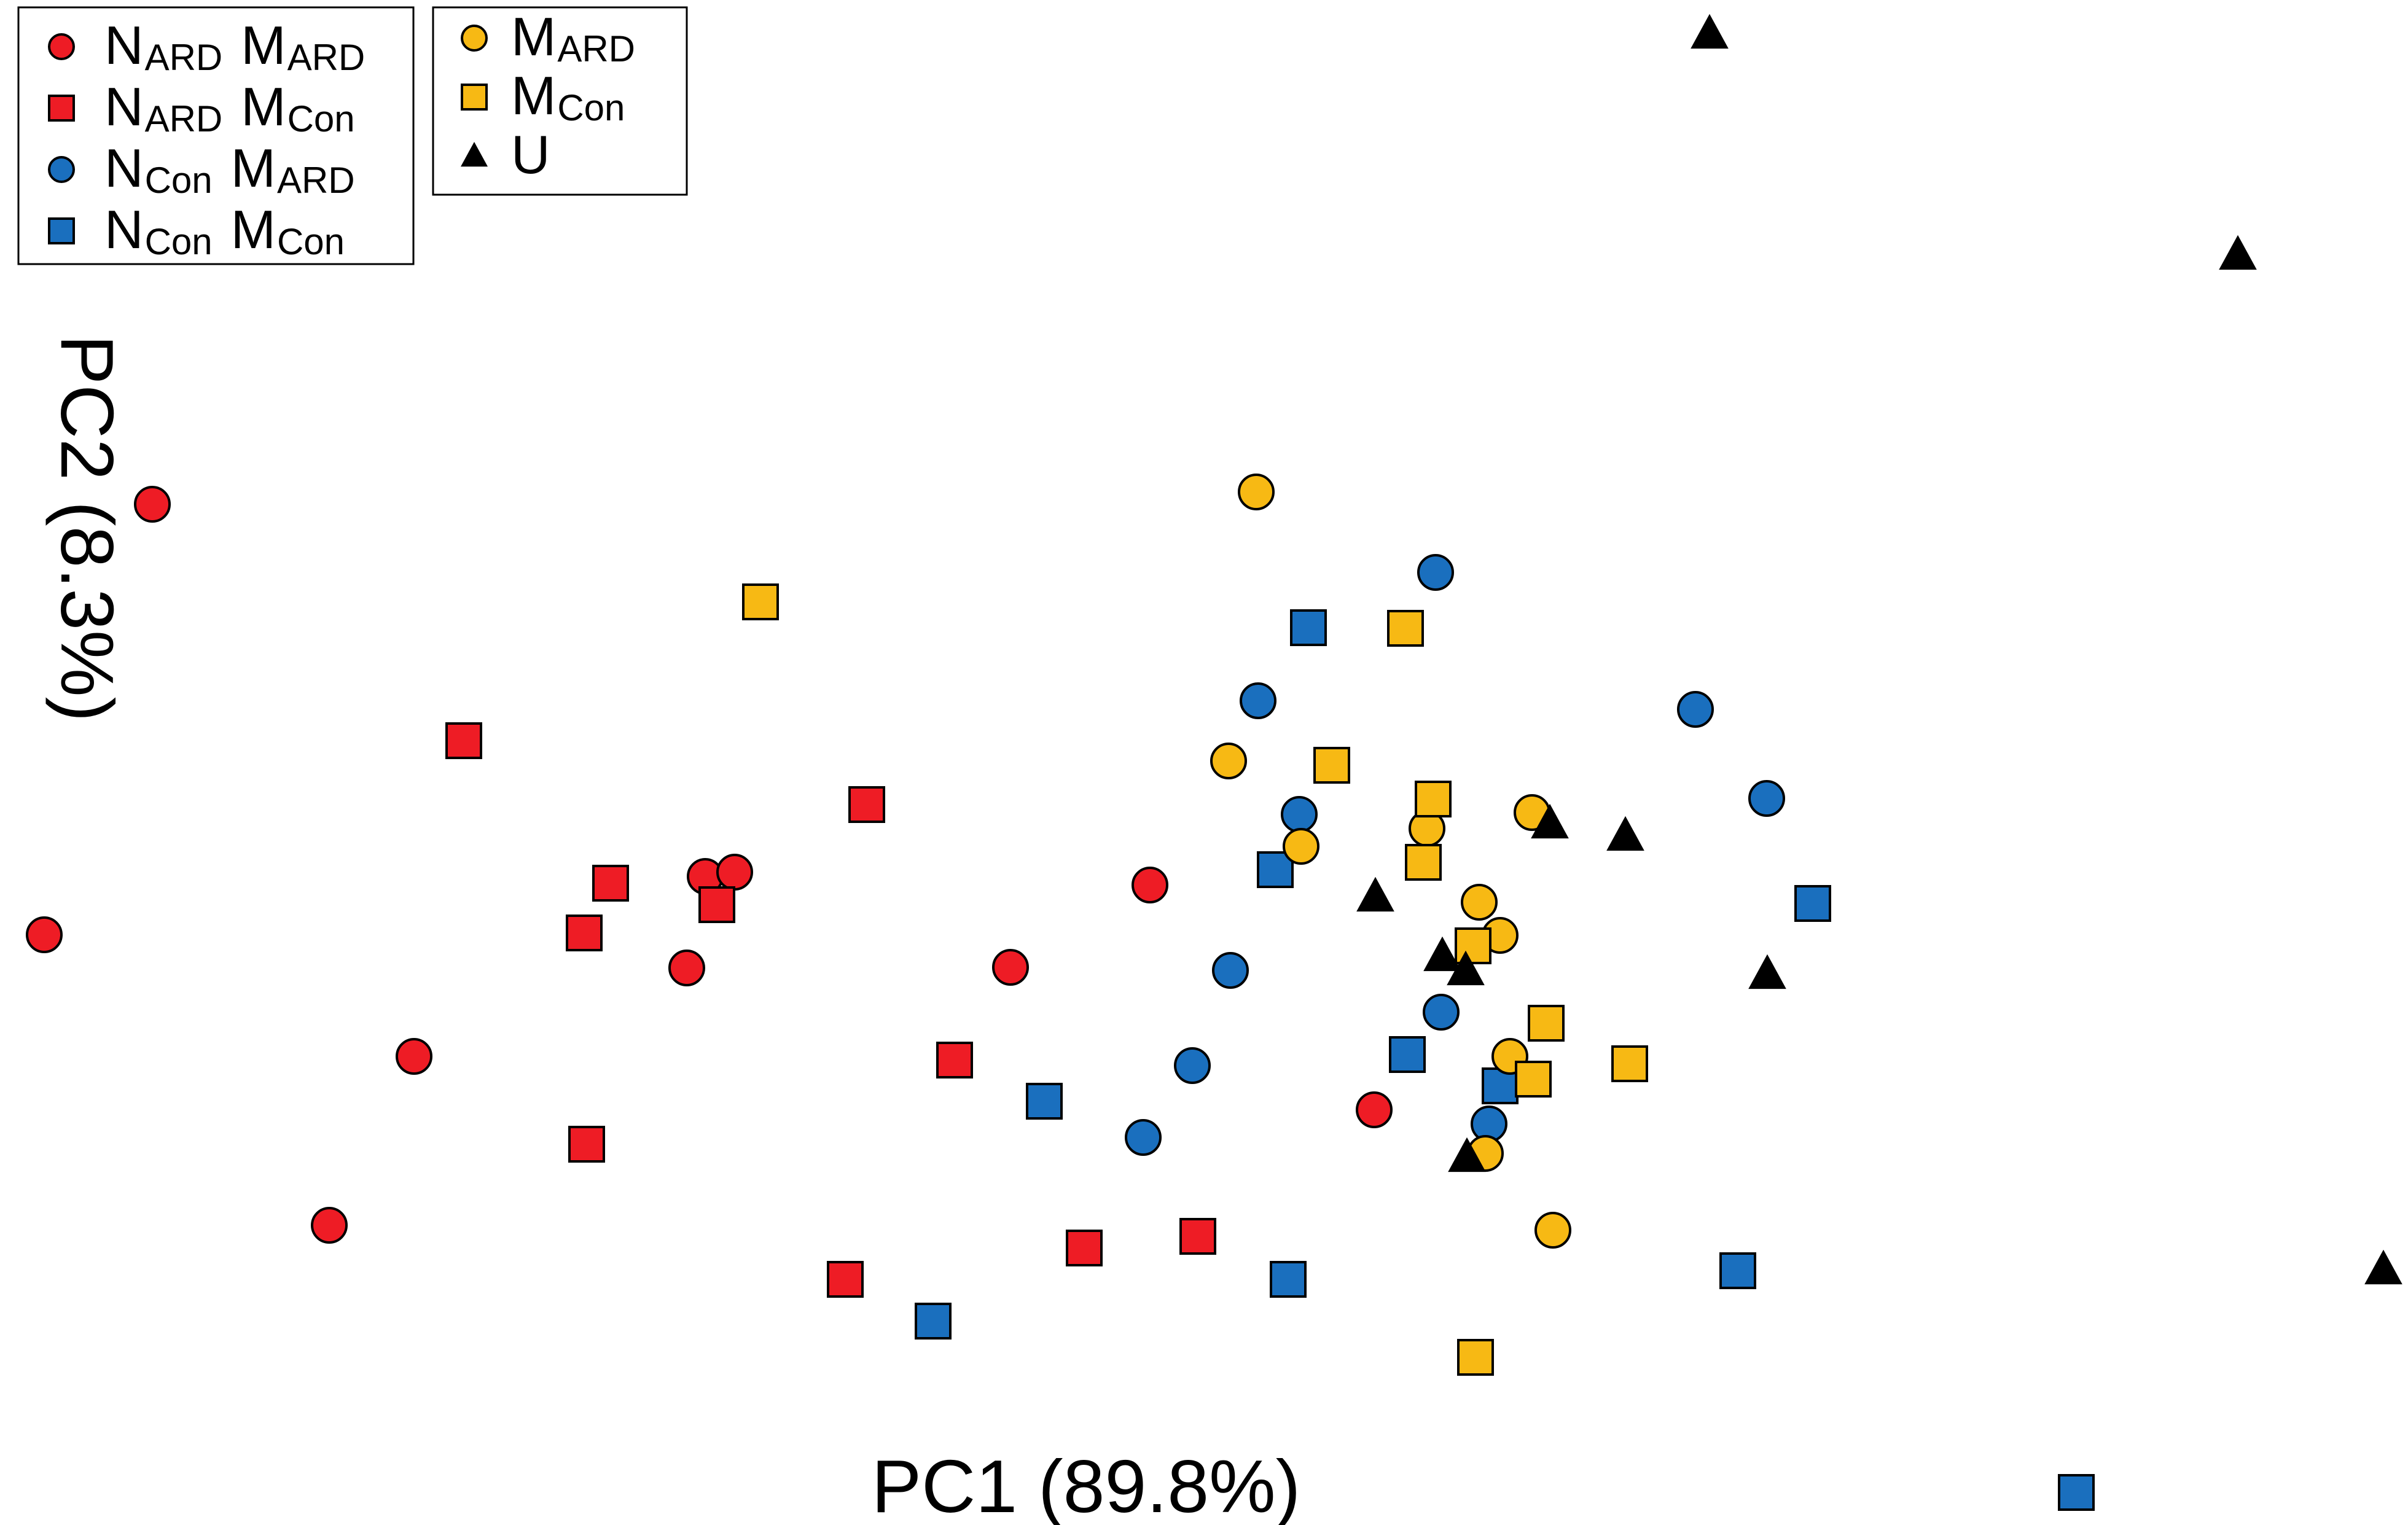  Describe the element at coordinates (530, 154) in the screenshot. I see `legend-label-u-main: U` at that location.